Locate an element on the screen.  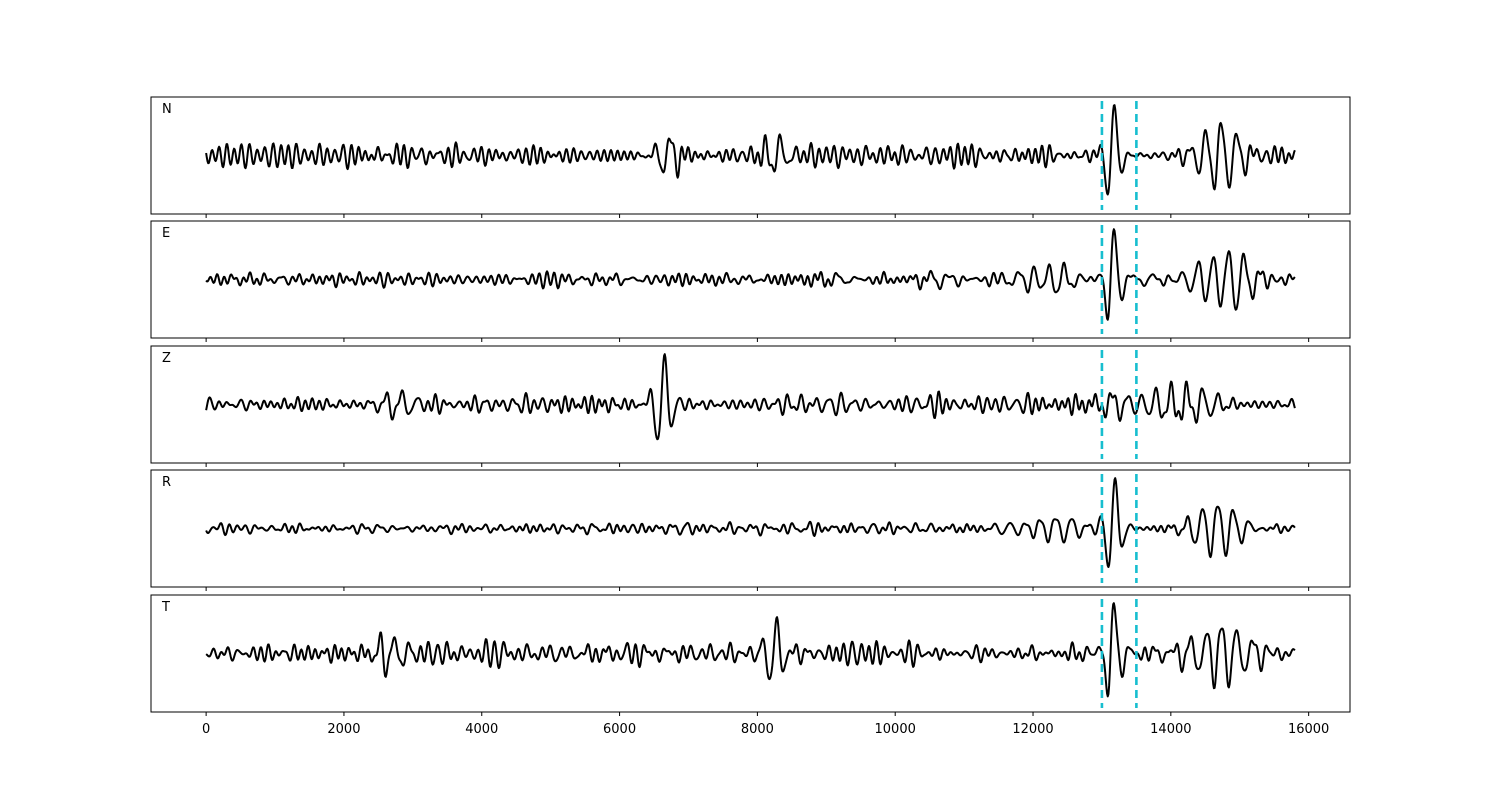
panel-t: T is located at coordinates (750, 655).